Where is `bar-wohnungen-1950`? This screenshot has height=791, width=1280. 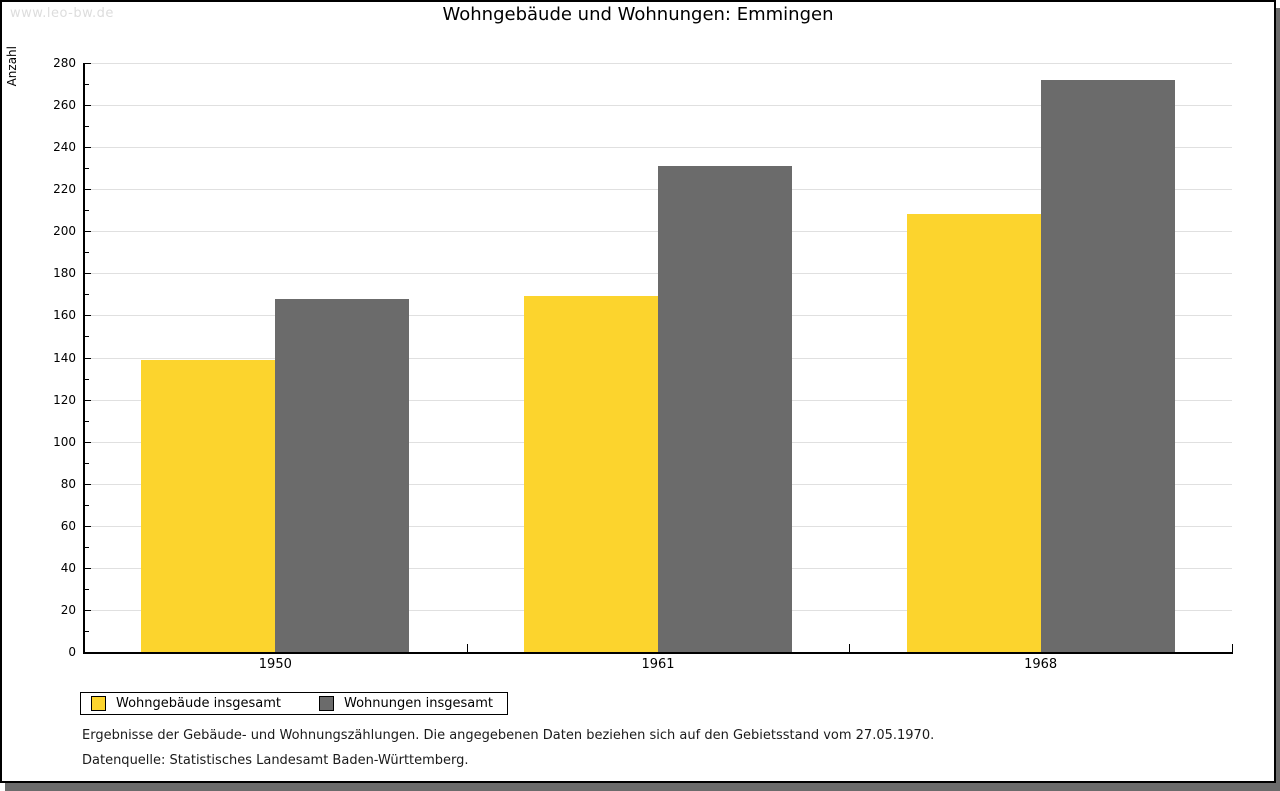 bar-wohnungen-1950 is located at coordinates (342, 475).